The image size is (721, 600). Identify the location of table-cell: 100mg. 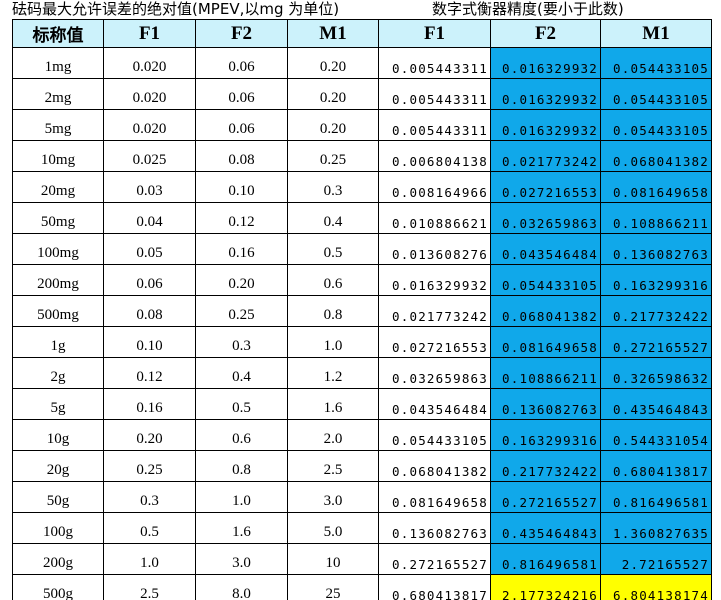
(58, 249).